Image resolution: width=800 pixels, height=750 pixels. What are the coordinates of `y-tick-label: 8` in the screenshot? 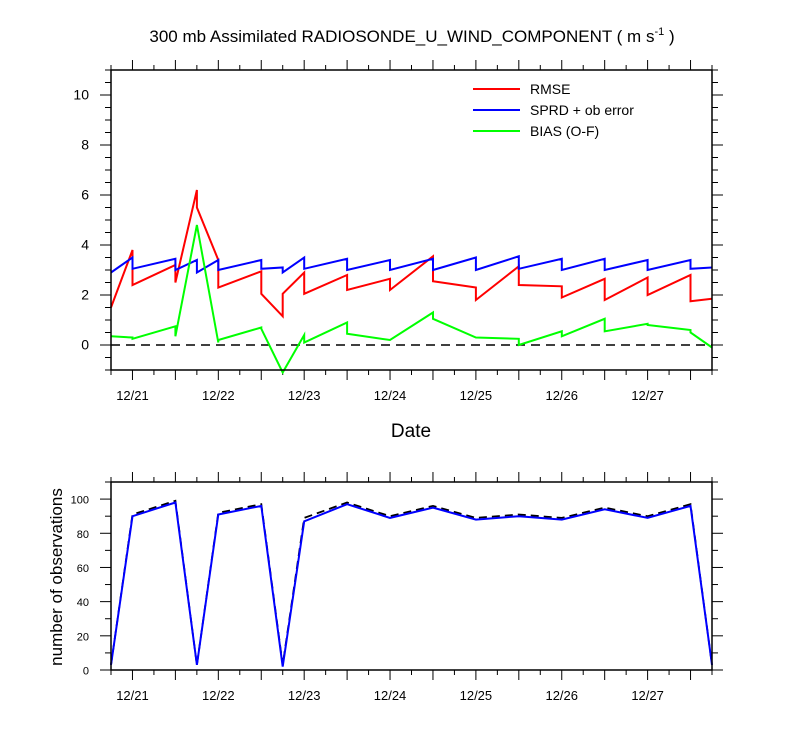 It's located at (85, 145).